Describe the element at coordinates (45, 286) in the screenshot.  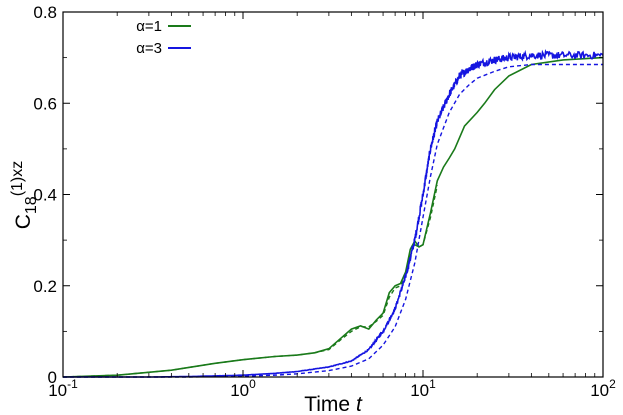
I see `y-tick-label: 0.2` at that location.